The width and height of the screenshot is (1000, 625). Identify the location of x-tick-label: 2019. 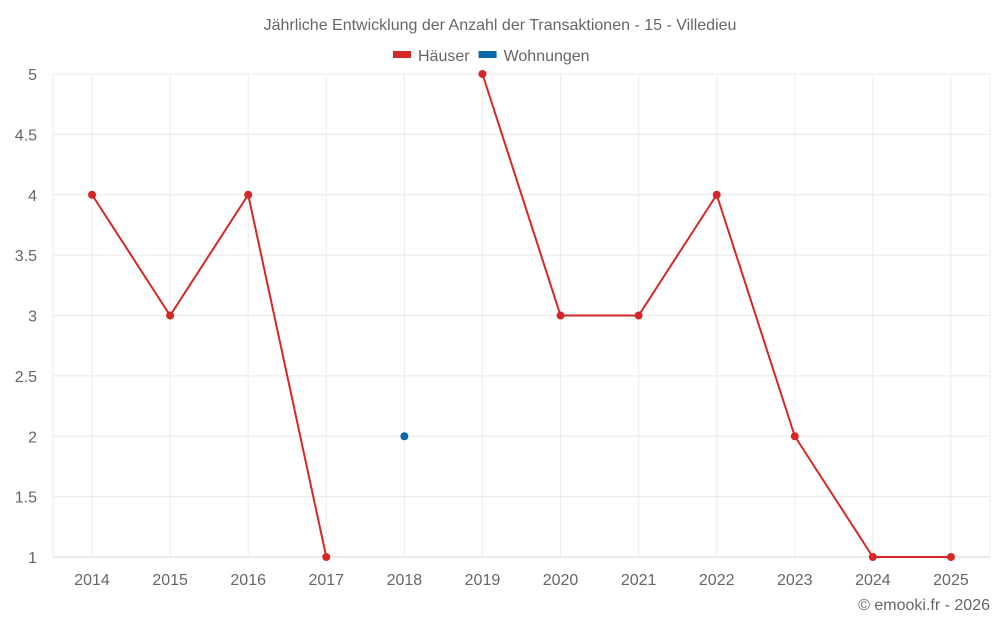
(483, 580).